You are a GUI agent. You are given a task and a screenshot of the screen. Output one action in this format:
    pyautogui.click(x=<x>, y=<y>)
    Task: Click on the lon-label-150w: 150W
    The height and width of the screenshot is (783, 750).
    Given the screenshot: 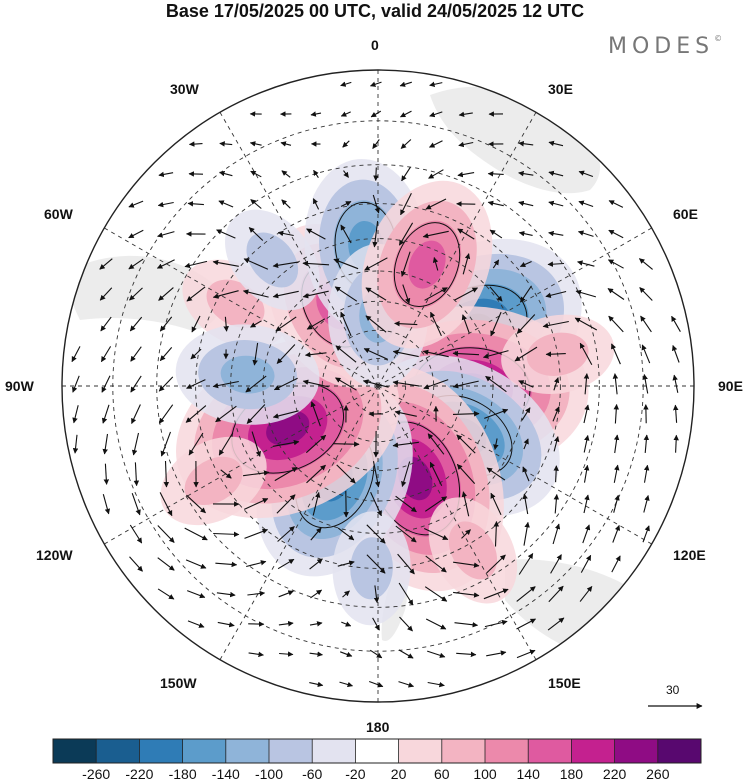 What is the action you would take?
    pyautogui.click(x=178, y=683)
    